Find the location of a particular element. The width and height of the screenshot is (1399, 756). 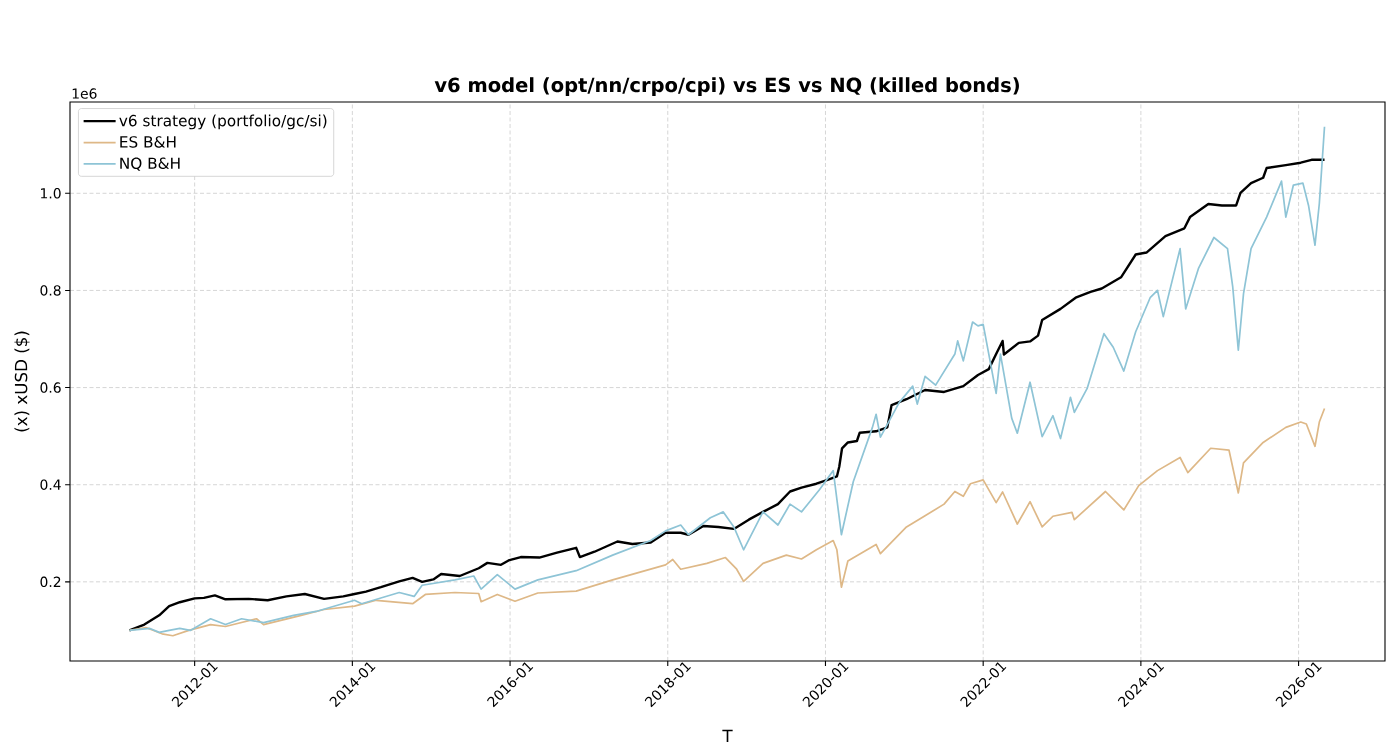

y-tick-label: 1.0 is located at coordinates (51, 193).